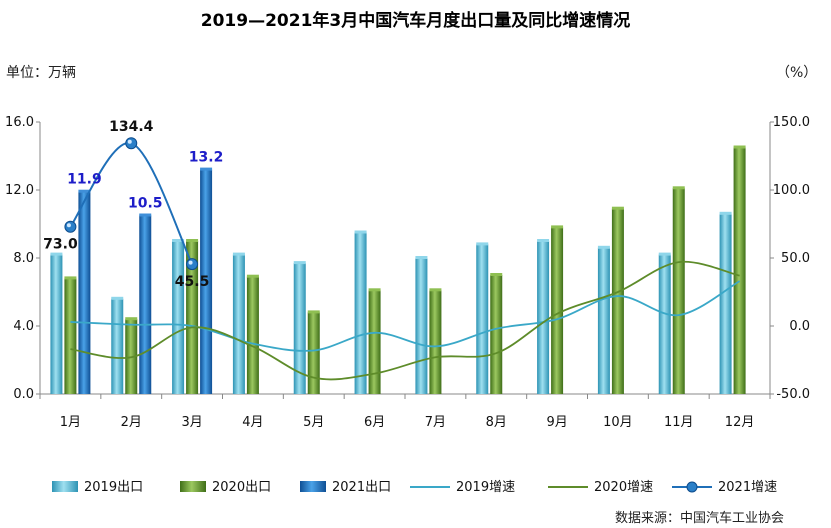 This screenshot has width=831, height=528. What do you see at coordinates (799, 326) in the screenshot?
I see `right-y-tick-label: 0.0` at bounding box center [799, 326].